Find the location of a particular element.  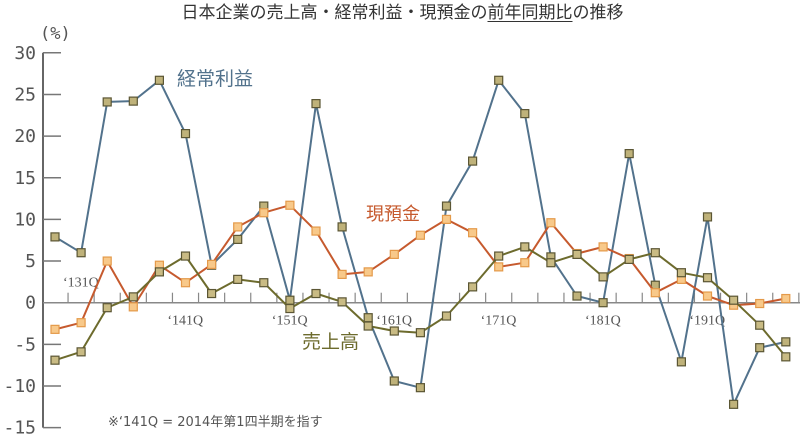

title-prefix: 日本企業の売上高・経常利益・現預金の is located at coordinates (334, 13).